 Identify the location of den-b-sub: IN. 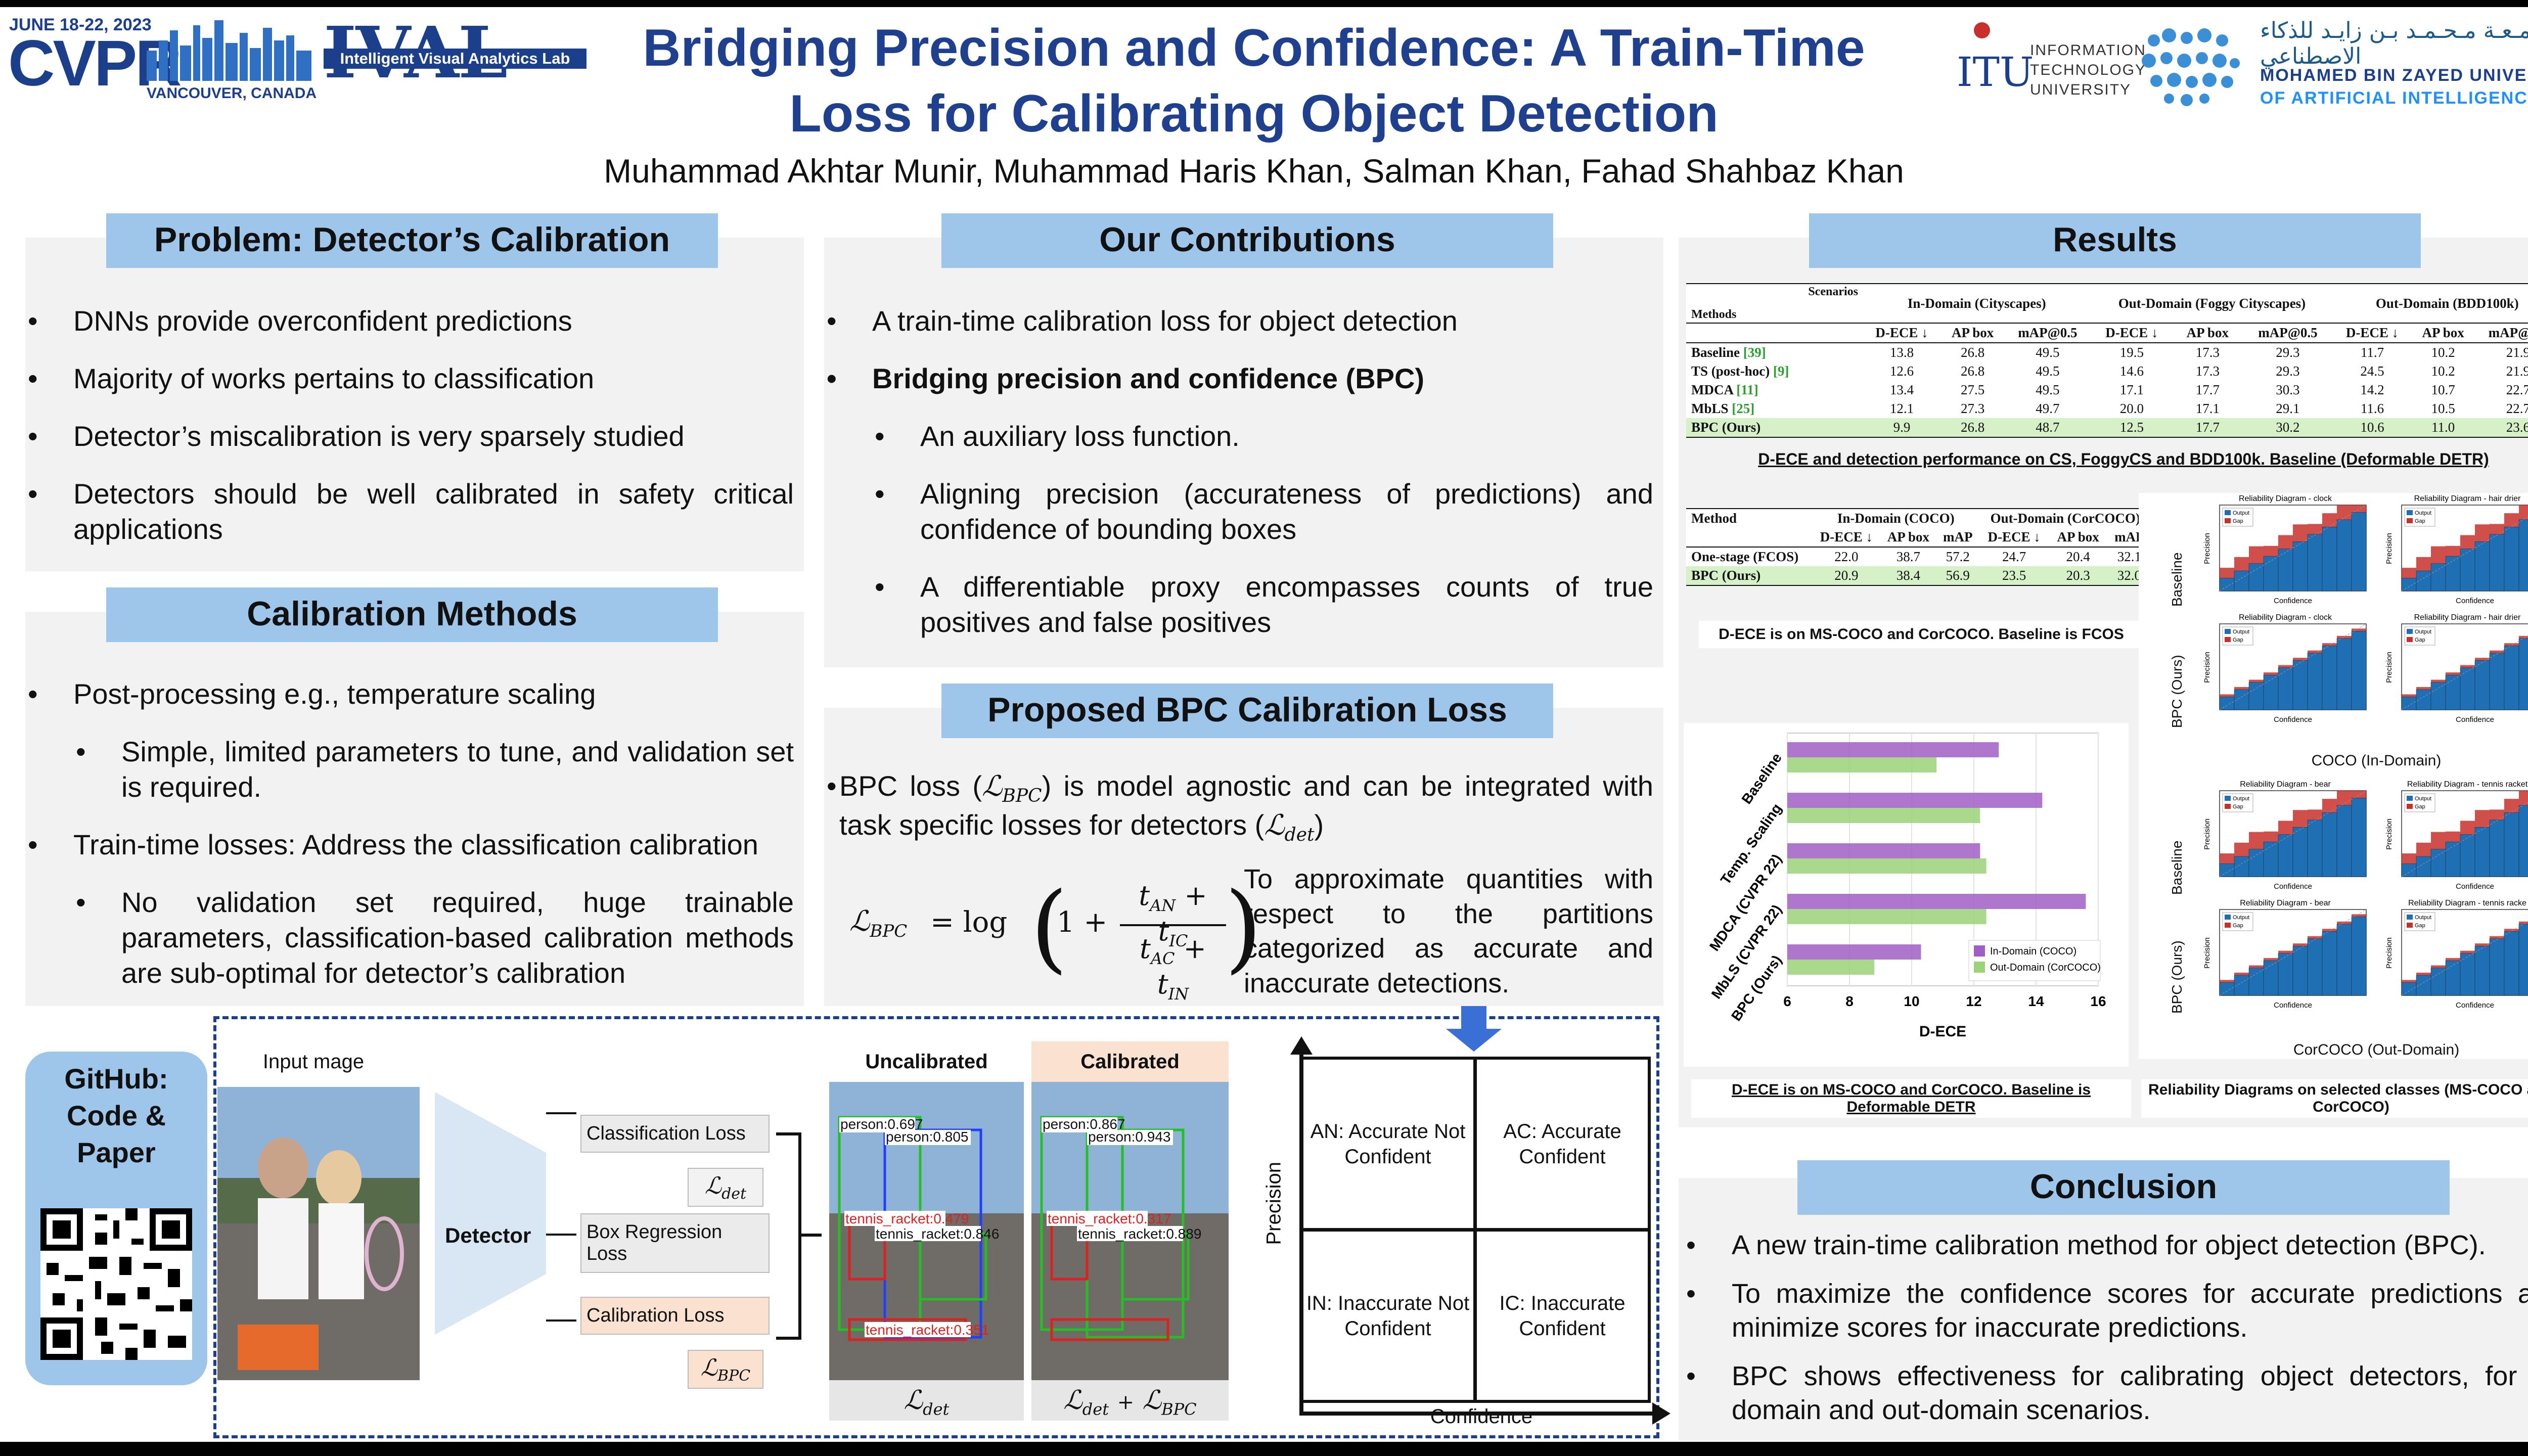
(1178, 994).